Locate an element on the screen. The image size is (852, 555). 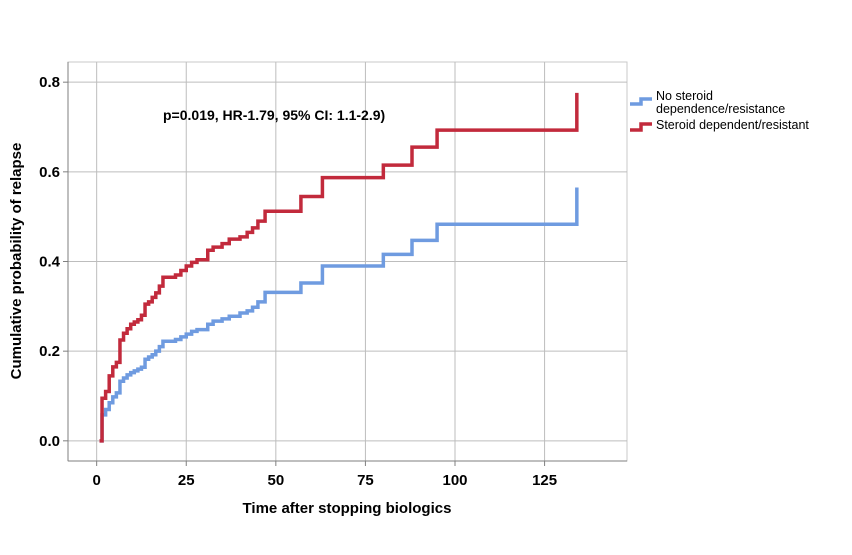
y-tick-label-0: 0.0 is located at coordinates (49, 441).